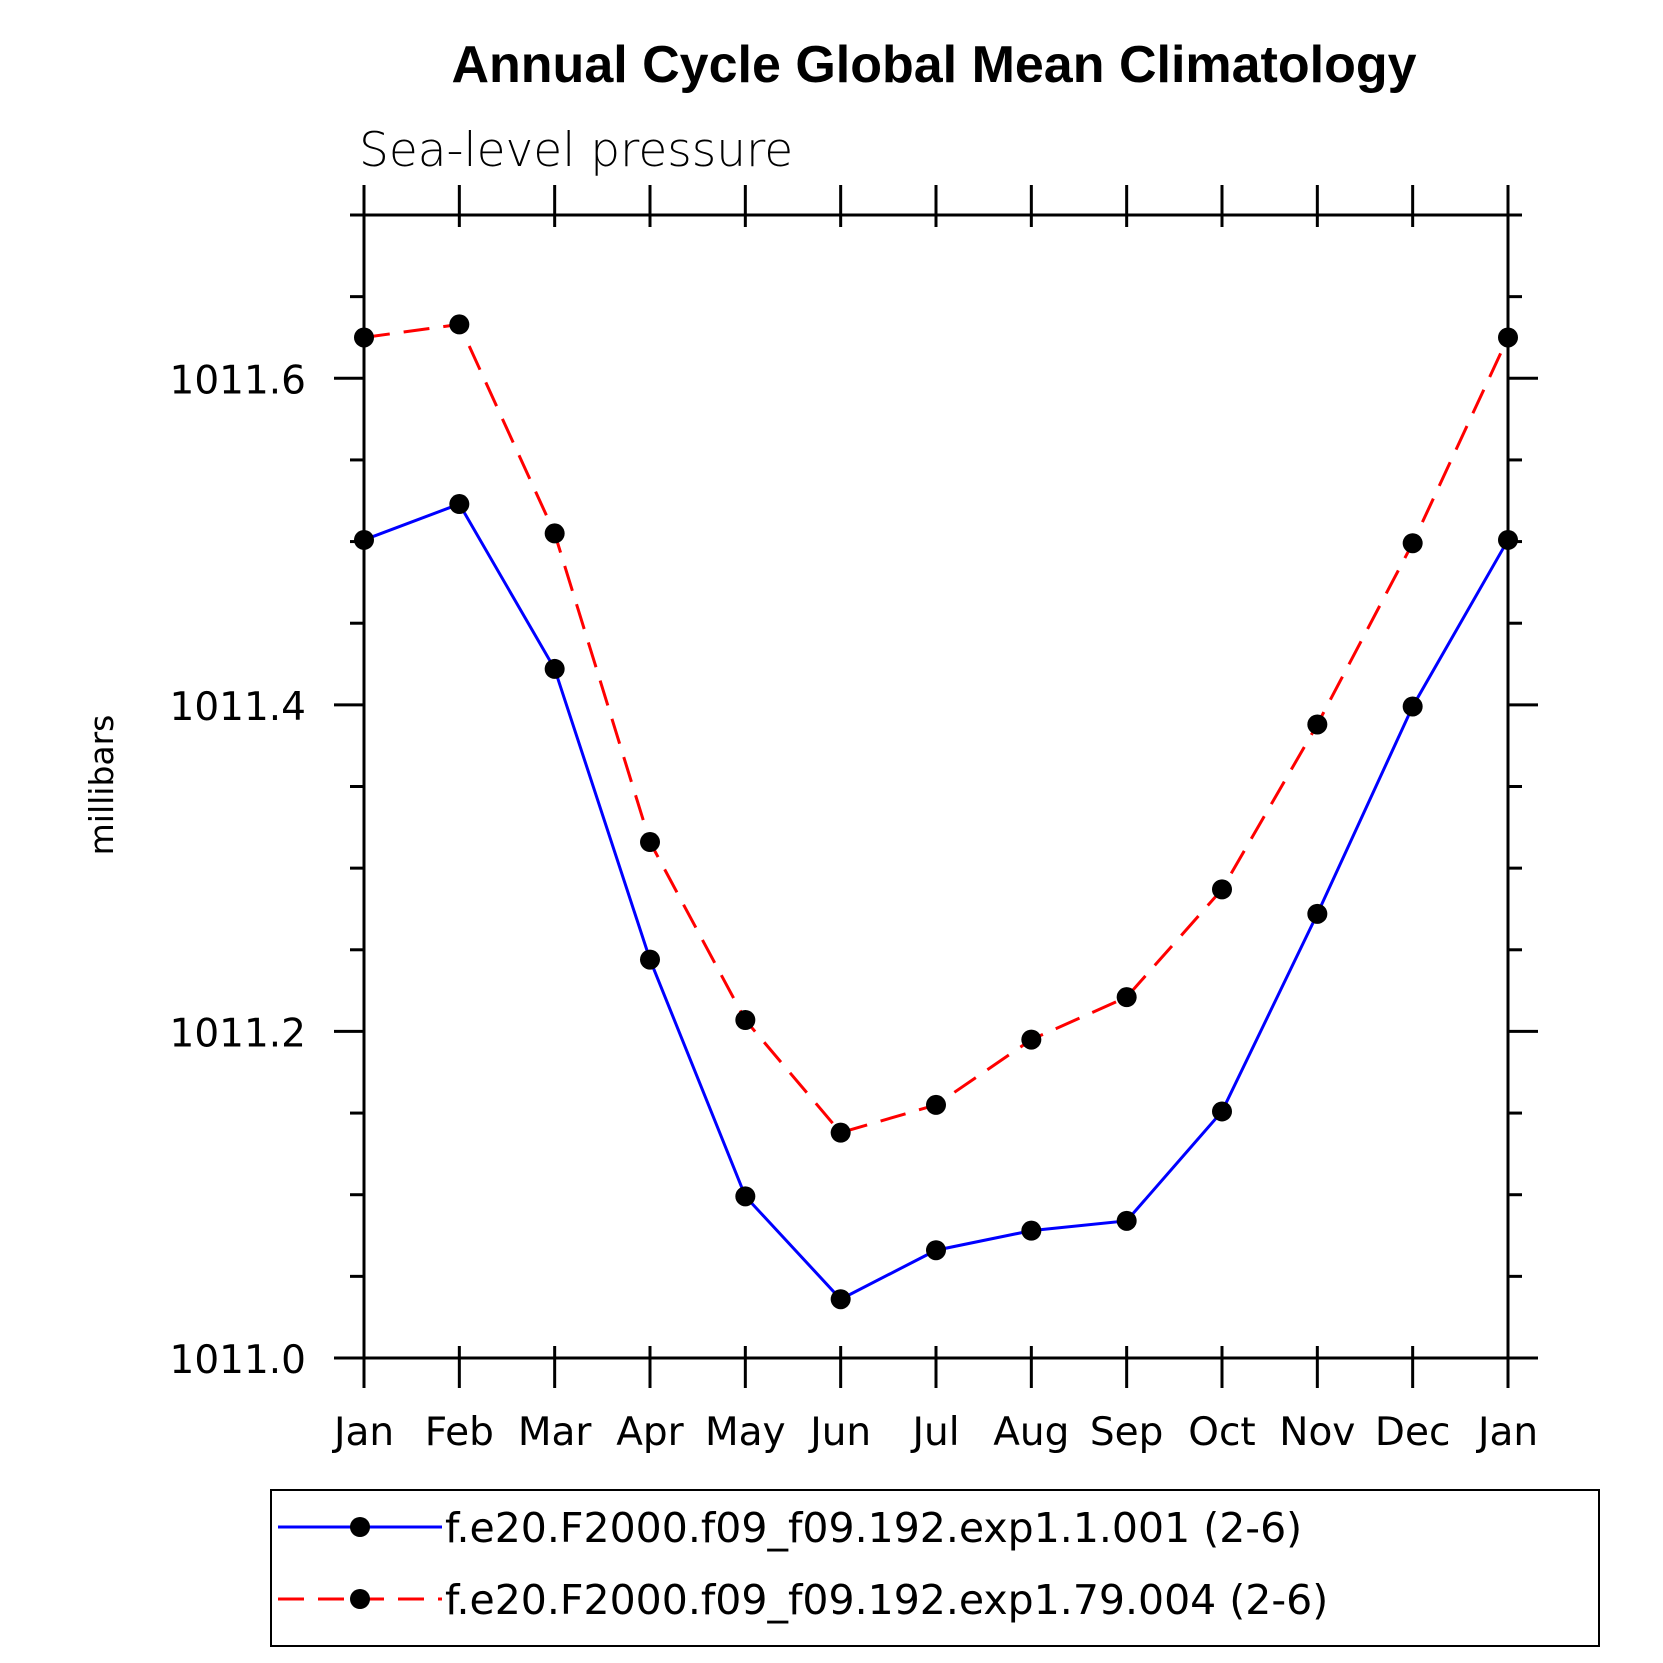 The height and width of the screenshot is (1663, 1663). I want to click on x-tick-label: Apr, so click(650, 1432).